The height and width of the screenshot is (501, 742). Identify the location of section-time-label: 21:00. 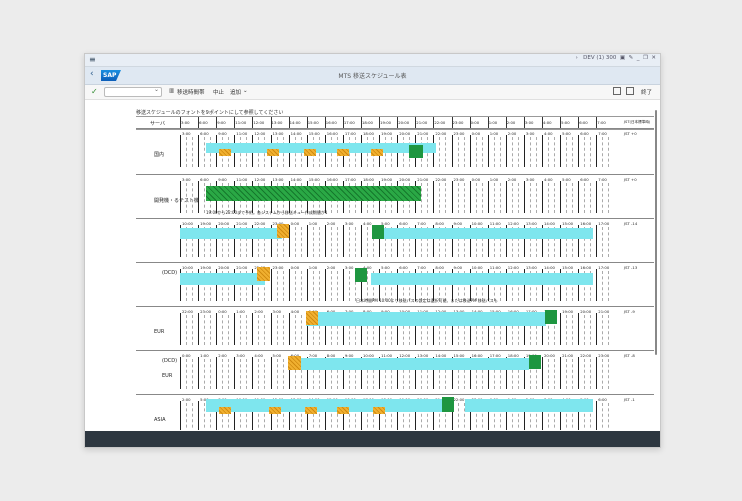
(568, 355).